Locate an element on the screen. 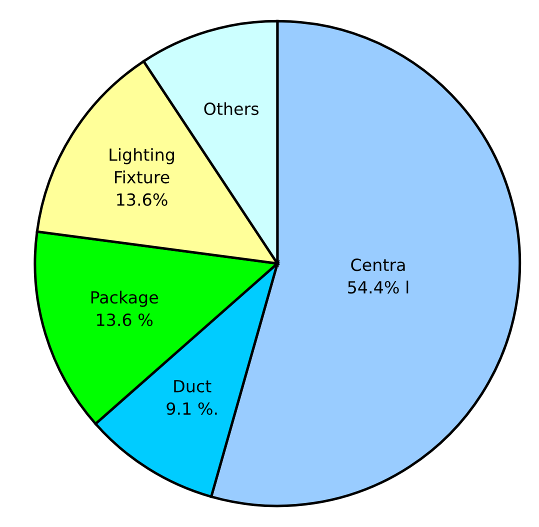 This screenshot has height=527, width=539. data-label: 9.1 %. is located at coordinates (191, 408).